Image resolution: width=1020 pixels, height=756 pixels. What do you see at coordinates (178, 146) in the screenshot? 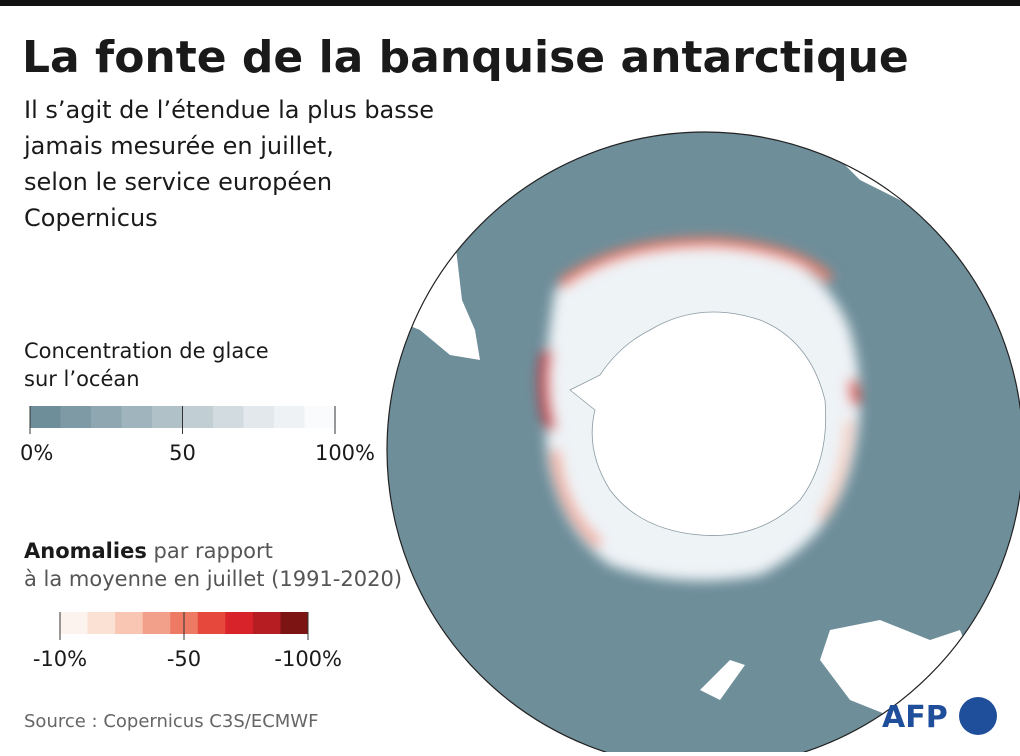
I see `subtitle-line: jamais mesurée en juillet,` at bounding box center [178, 146].